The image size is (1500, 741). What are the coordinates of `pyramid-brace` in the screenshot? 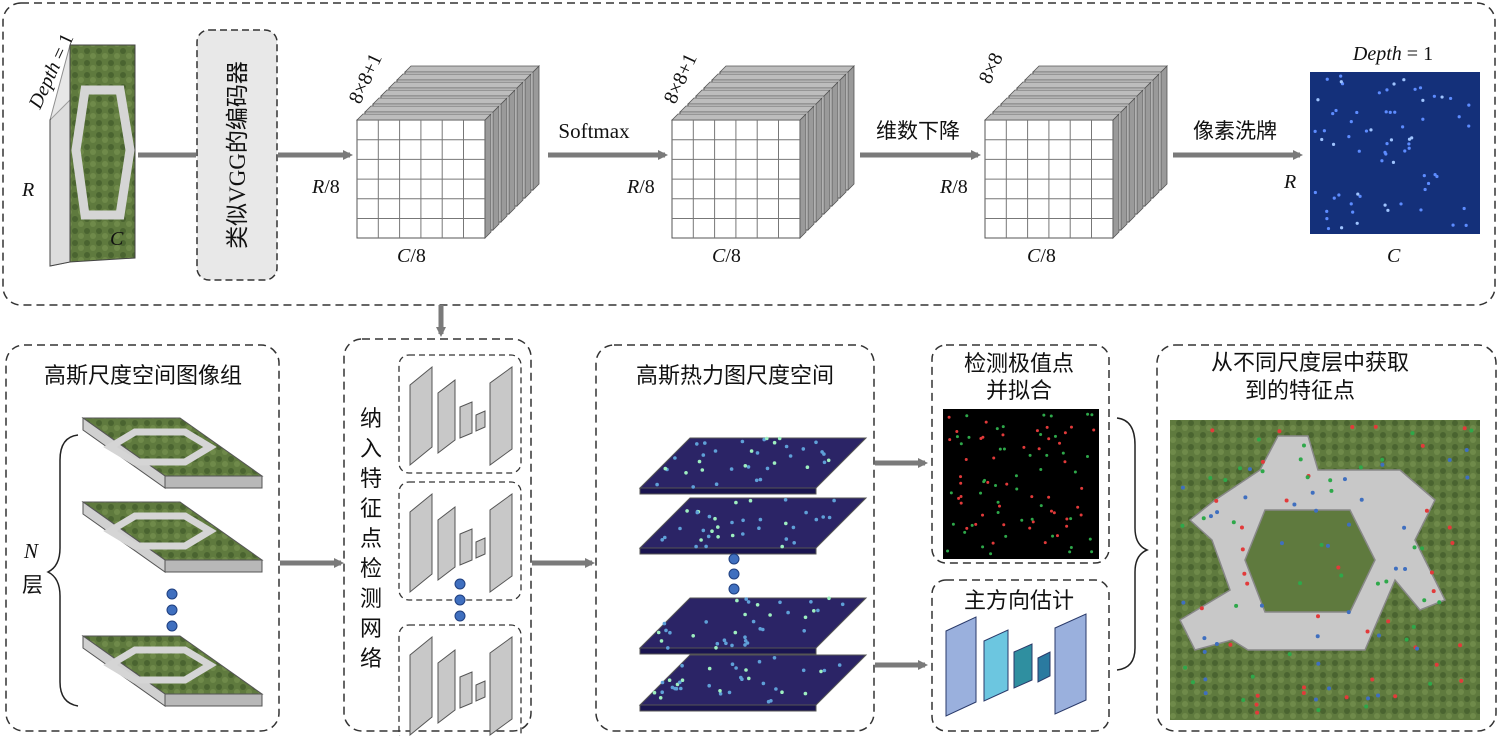 It's located at (62, 570).